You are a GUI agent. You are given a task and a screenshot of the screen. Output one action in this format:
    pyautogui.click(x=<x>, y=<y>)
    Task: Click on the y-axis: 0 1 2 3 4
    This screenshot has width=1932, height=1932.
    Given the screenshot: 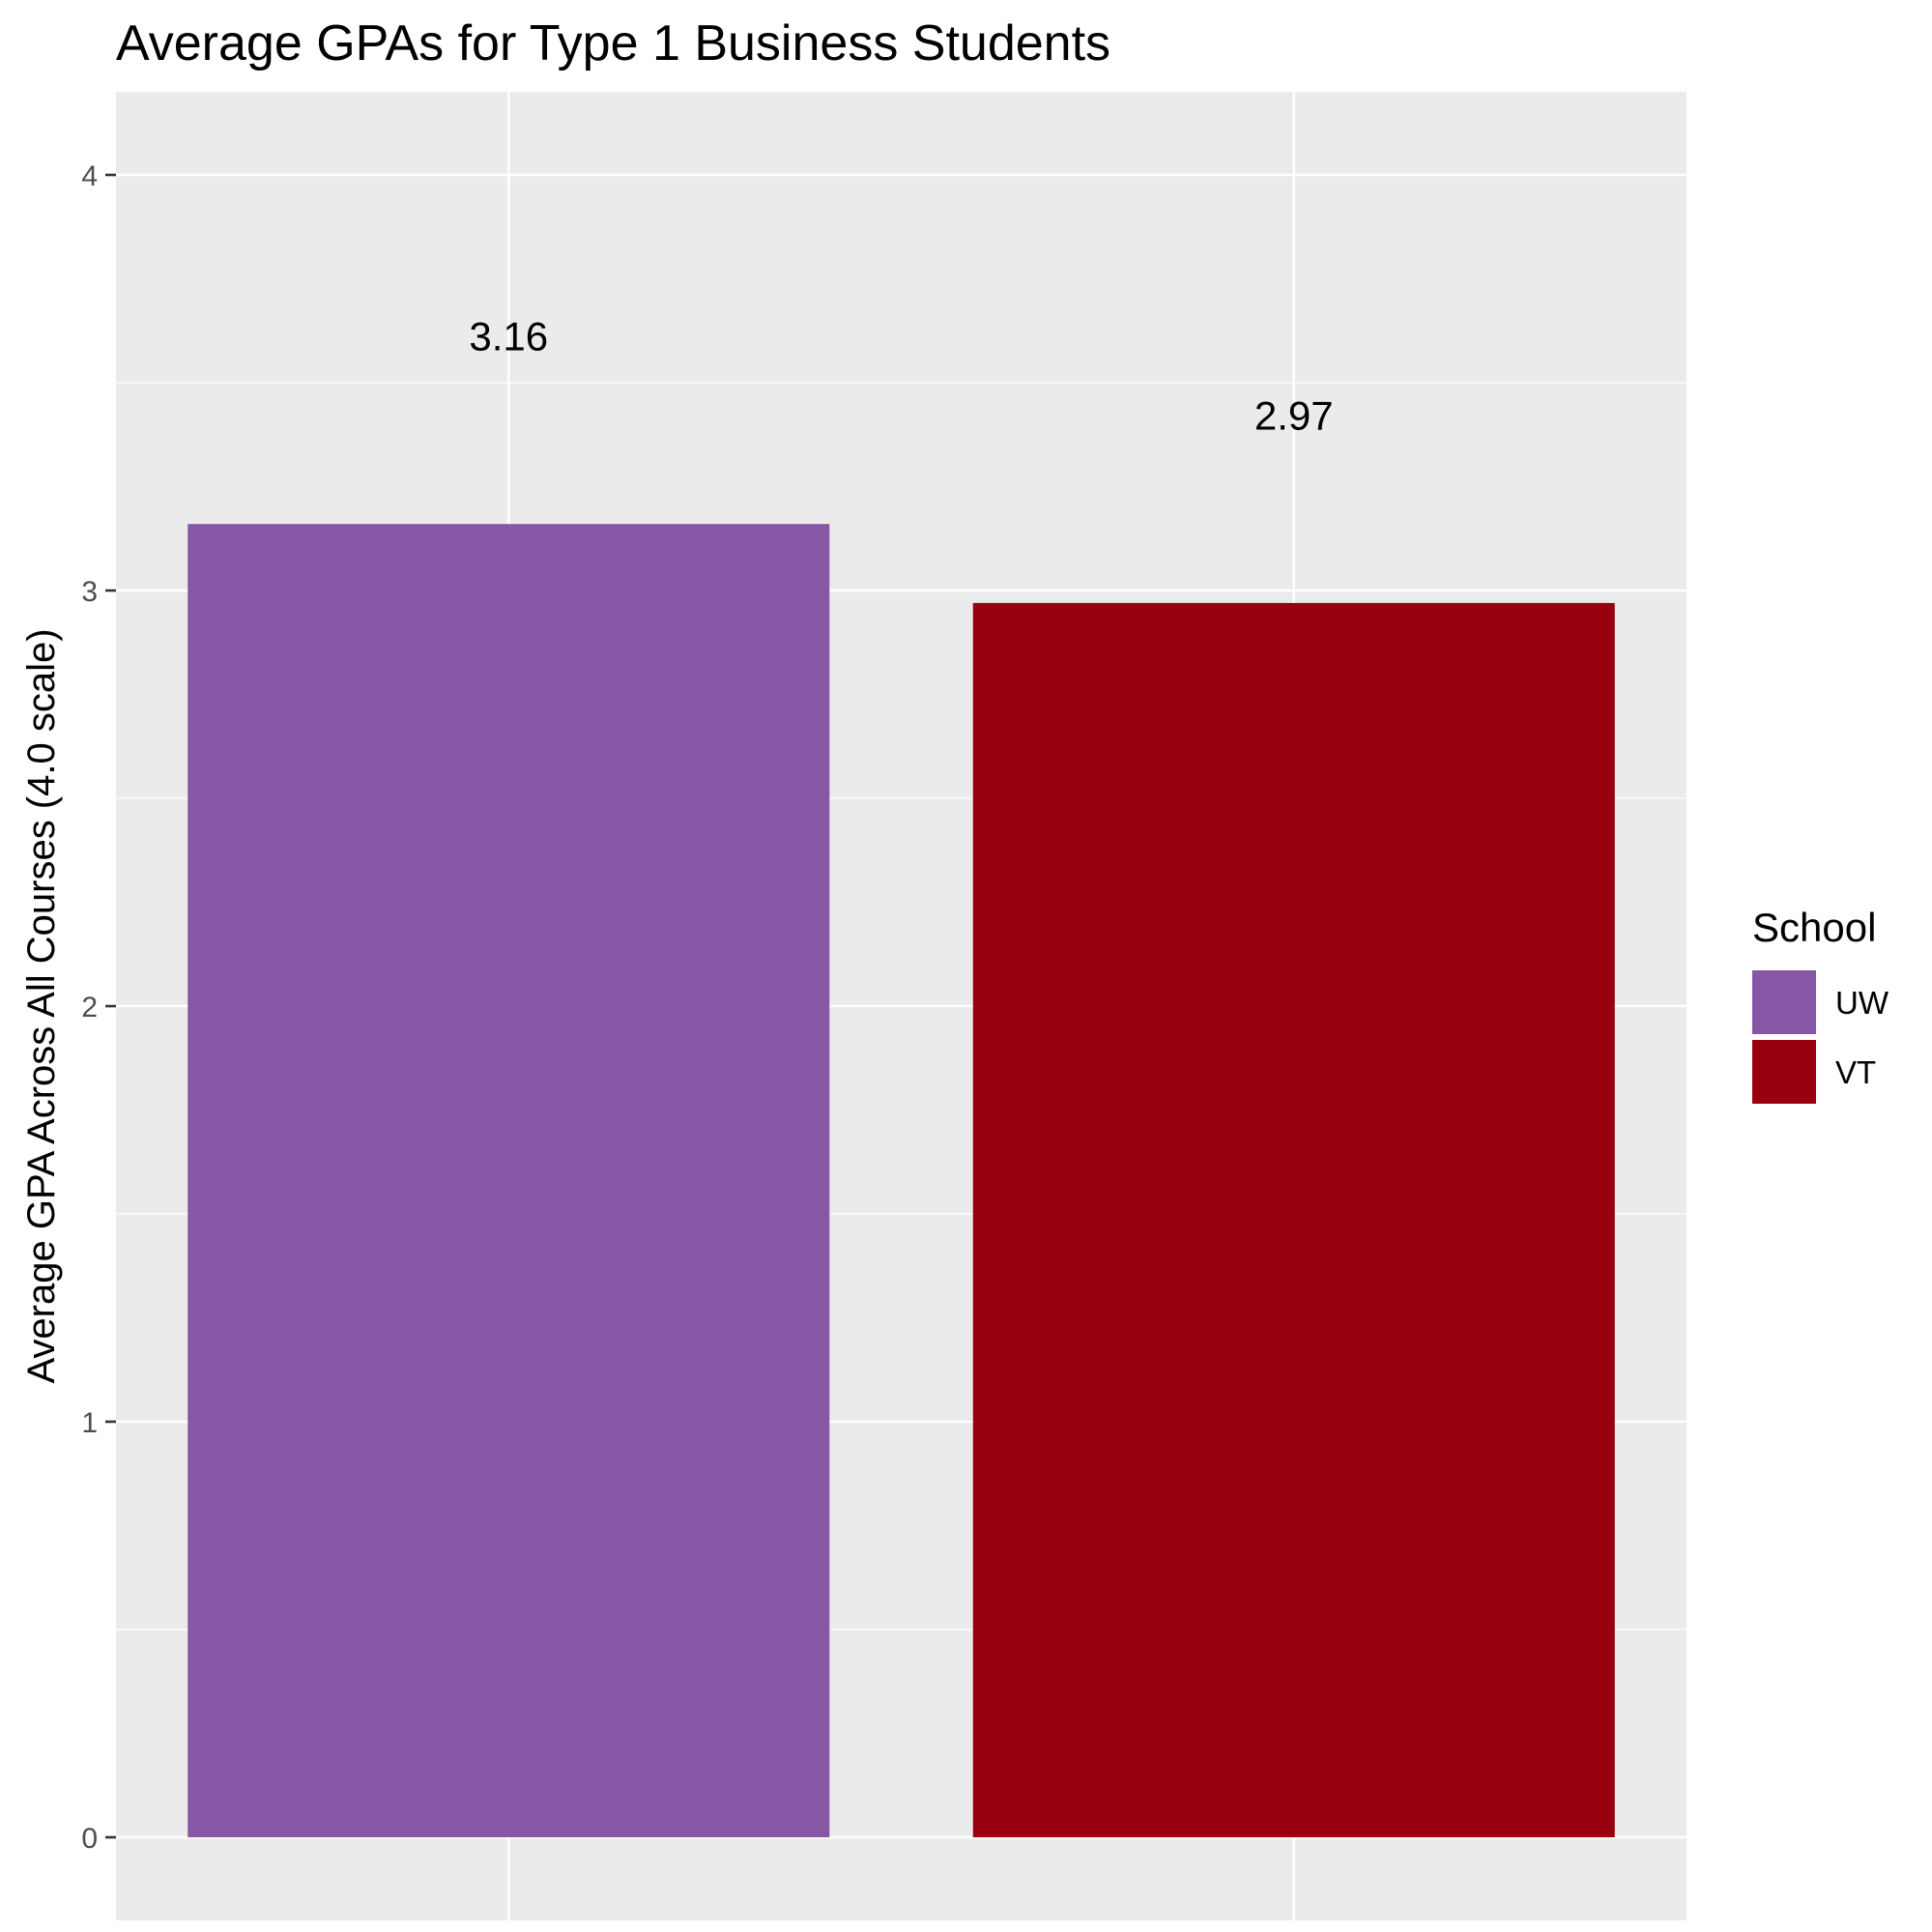 What is the action you would take?
    pyautogui.click(x=98, y=1007)
    